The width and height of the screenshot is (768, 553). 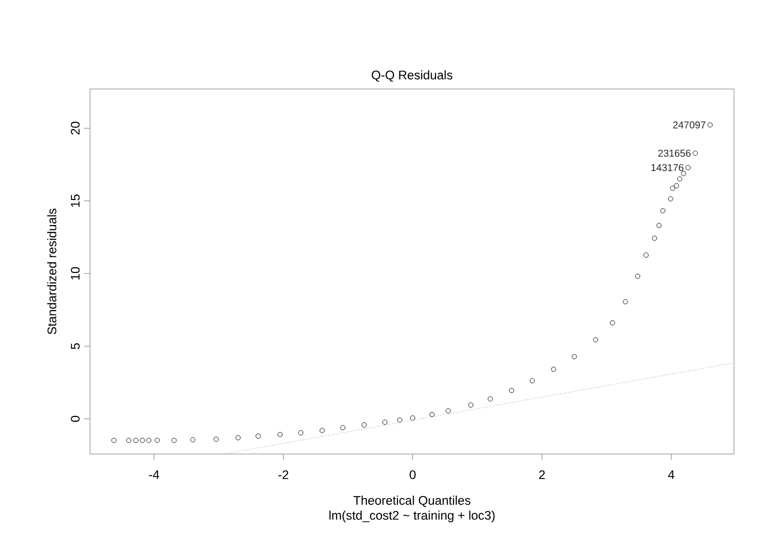 I want to click on annotation: 143176, so click(x=667, y=168).